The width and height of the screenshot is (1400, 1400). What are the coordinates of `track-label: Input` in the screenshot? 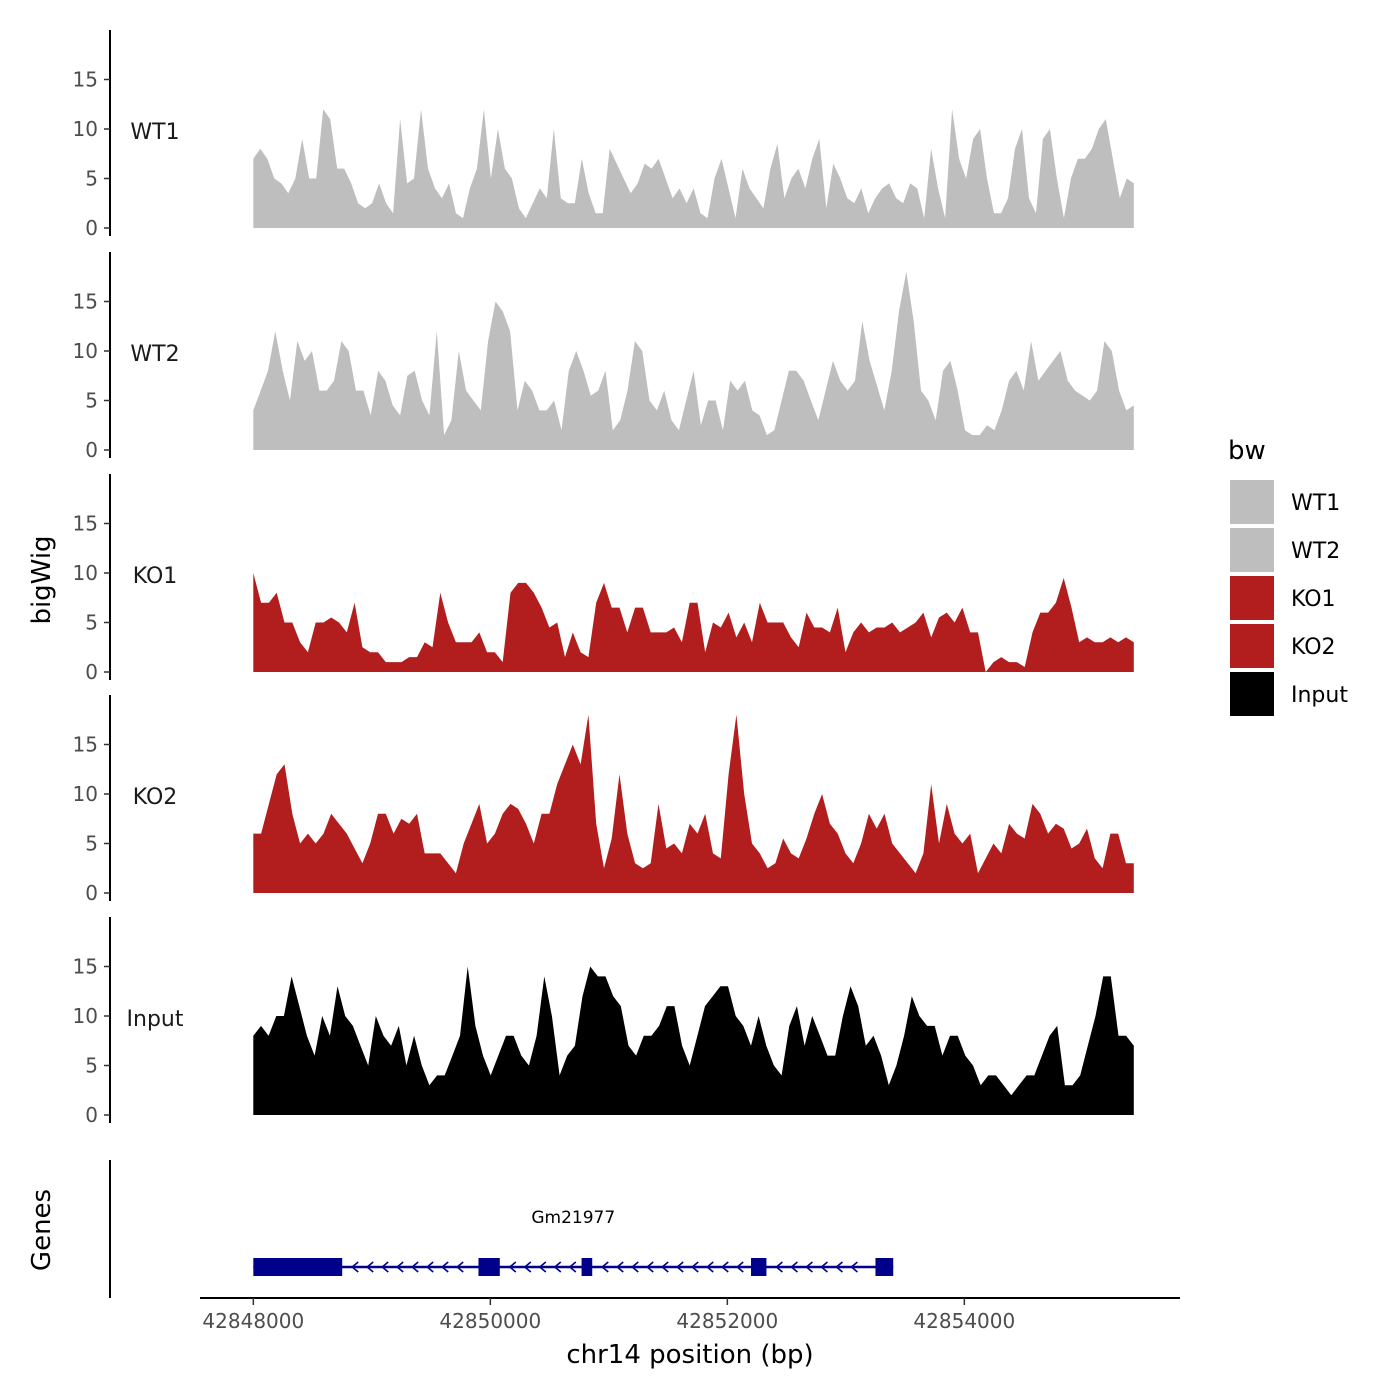 It's located at (155, 1019).